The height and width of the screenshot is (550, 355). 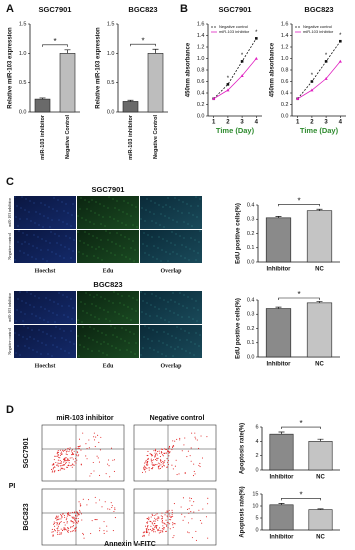 What do you see at coordinates (251, 343) in the screenshot?
I see `y-tick-label: 0.1` at bounding box center [251, 343].